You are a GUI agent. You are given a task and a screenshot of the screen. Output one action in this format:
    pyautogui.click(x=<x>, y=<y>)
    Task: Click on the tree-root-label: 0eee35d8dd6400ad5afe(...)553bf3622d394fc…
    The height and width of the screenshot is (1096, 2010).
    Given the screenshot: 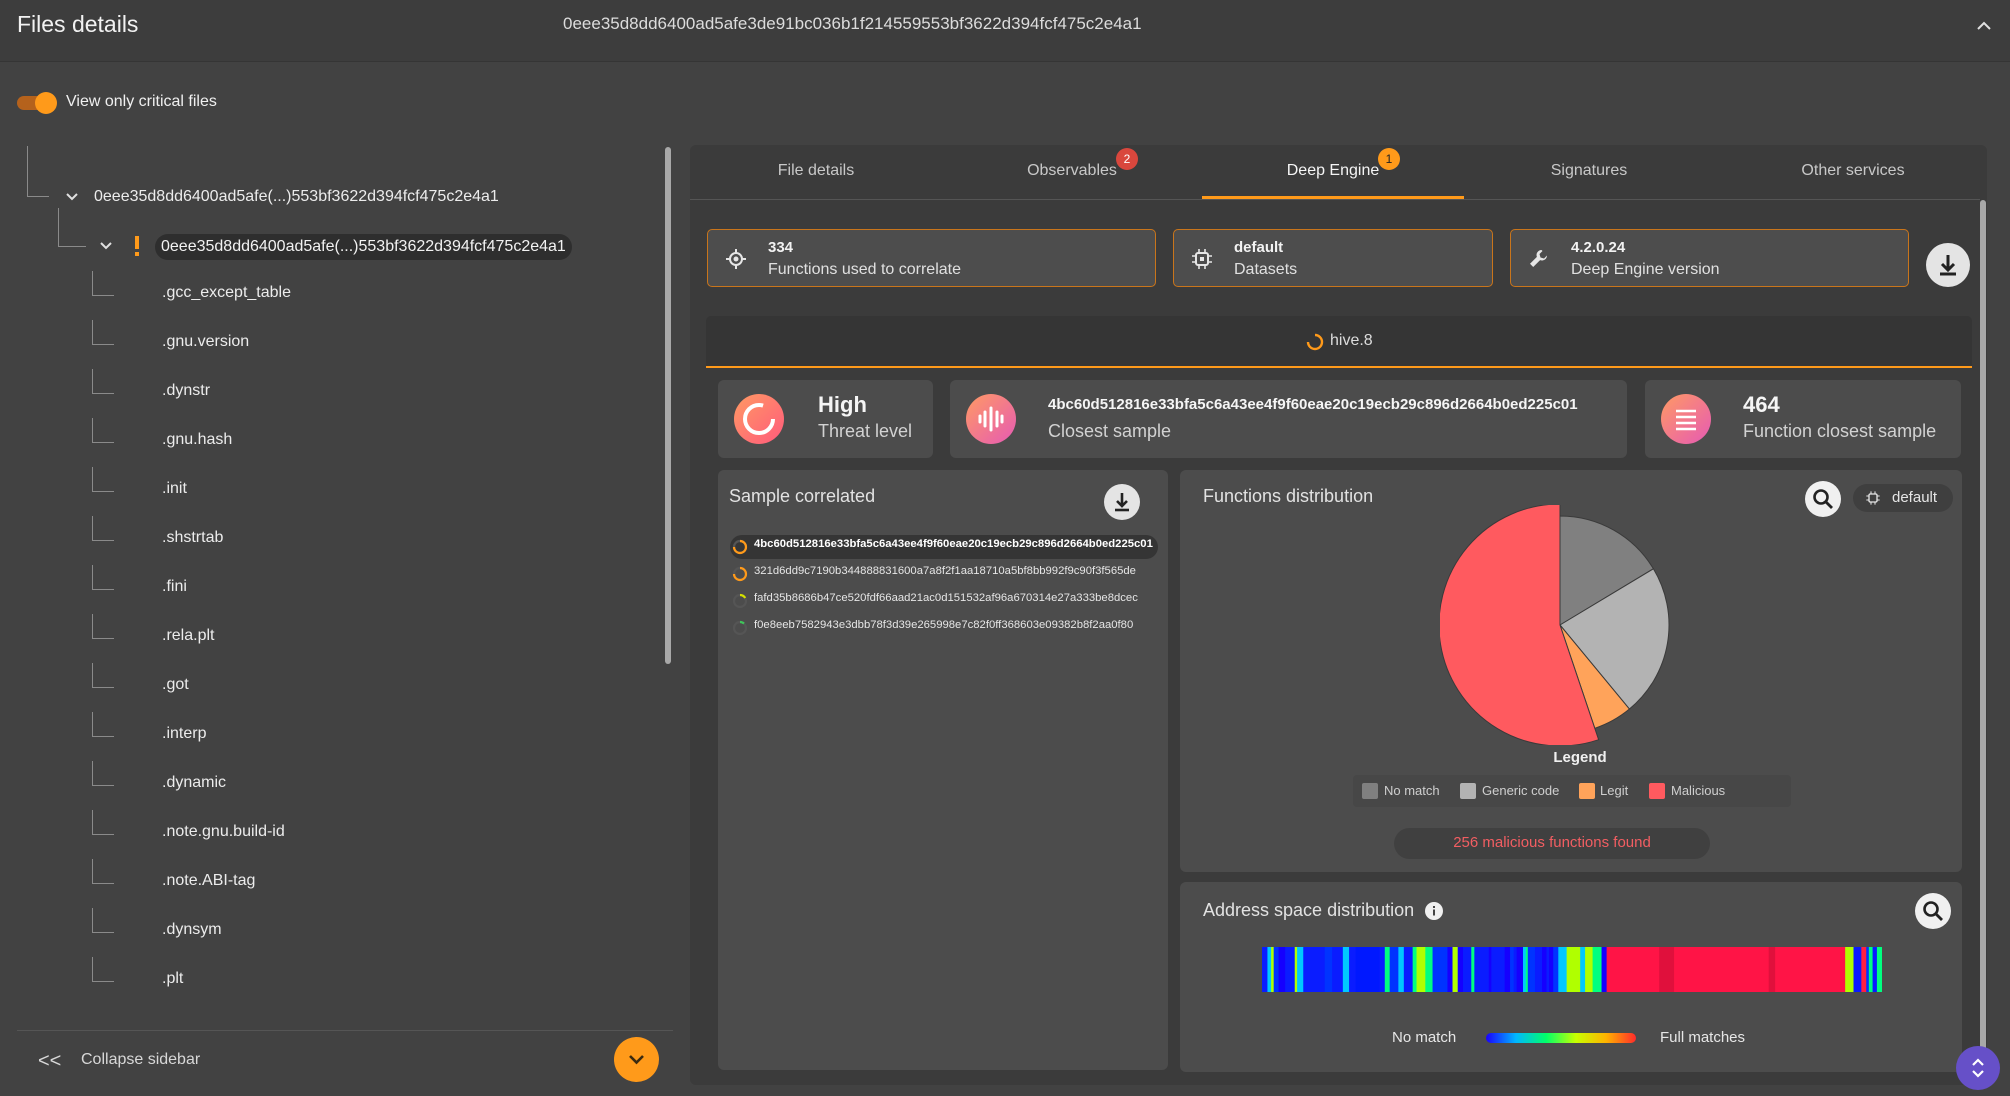 What is the action you would take?
    pyautogui.click(x=296, y=196)
    